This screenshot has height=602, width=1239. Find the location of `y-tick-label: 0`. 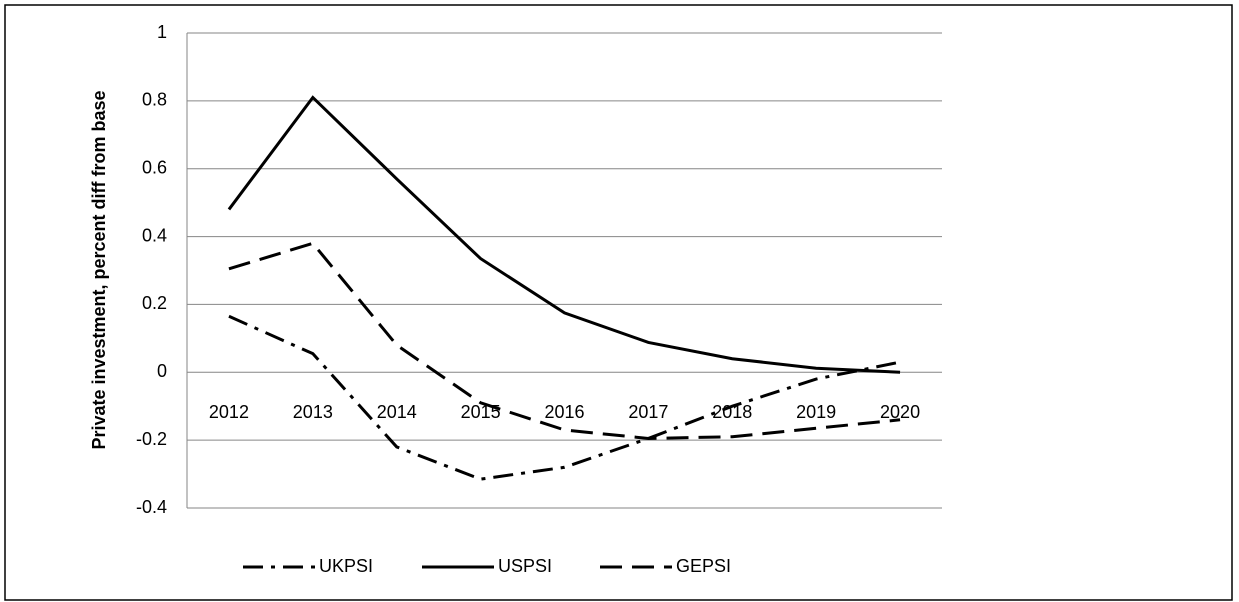

y-tick-label: 0 is located at coordinates (162, 371).